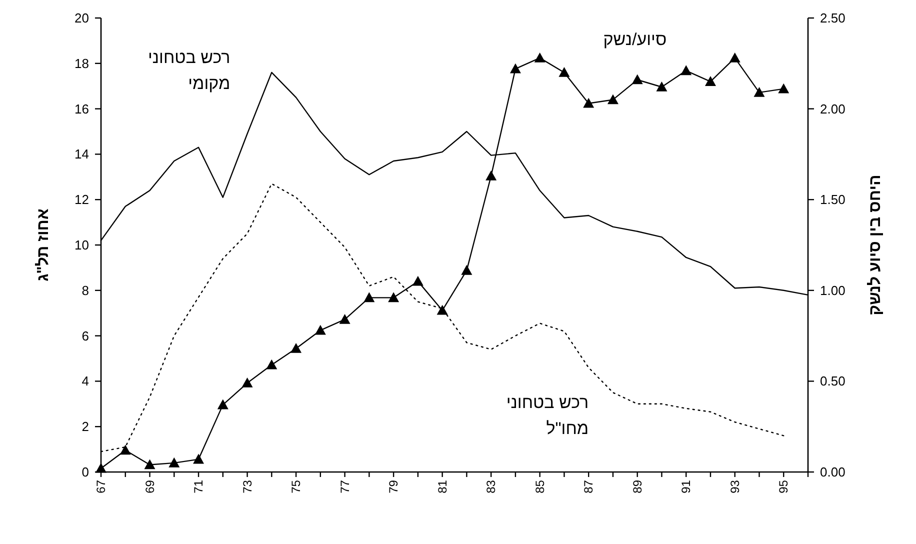  Describe the element at coordinates (735, 487) in the screenshot. I see `x-tick-label: 93` at that location.